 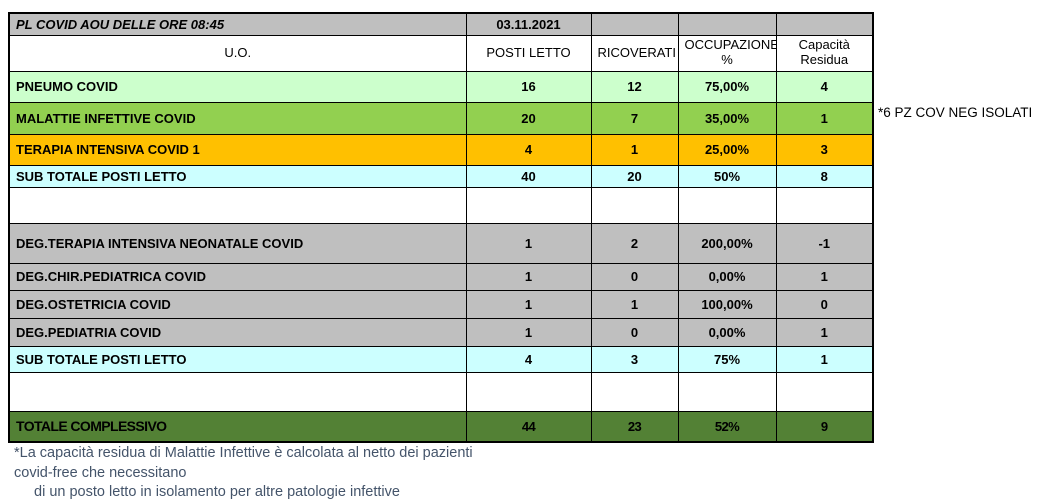 I want to click on occupazione-value: 35,00%, so click(x=727, y=118).